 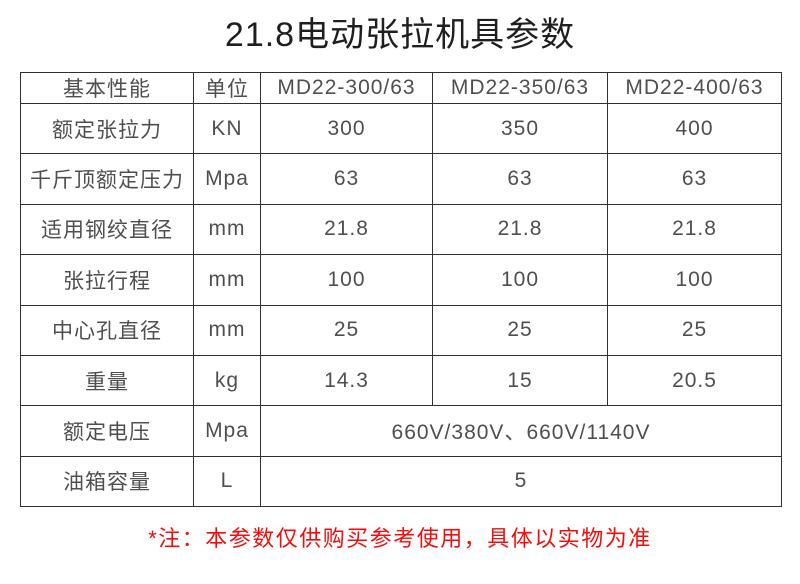 I want to click on row-label: 油箱容量, so click(x=107, y=481).